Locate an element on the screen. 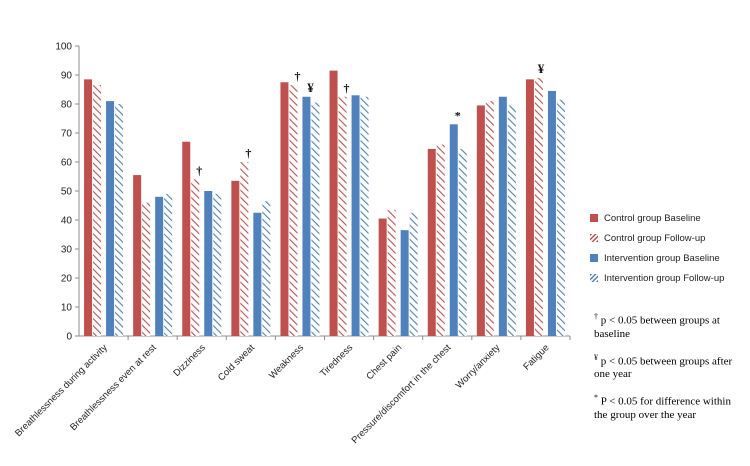 This screenshot has height=466, width=750. legend-label: Control group Baseline is located at coordinates (652, 218).